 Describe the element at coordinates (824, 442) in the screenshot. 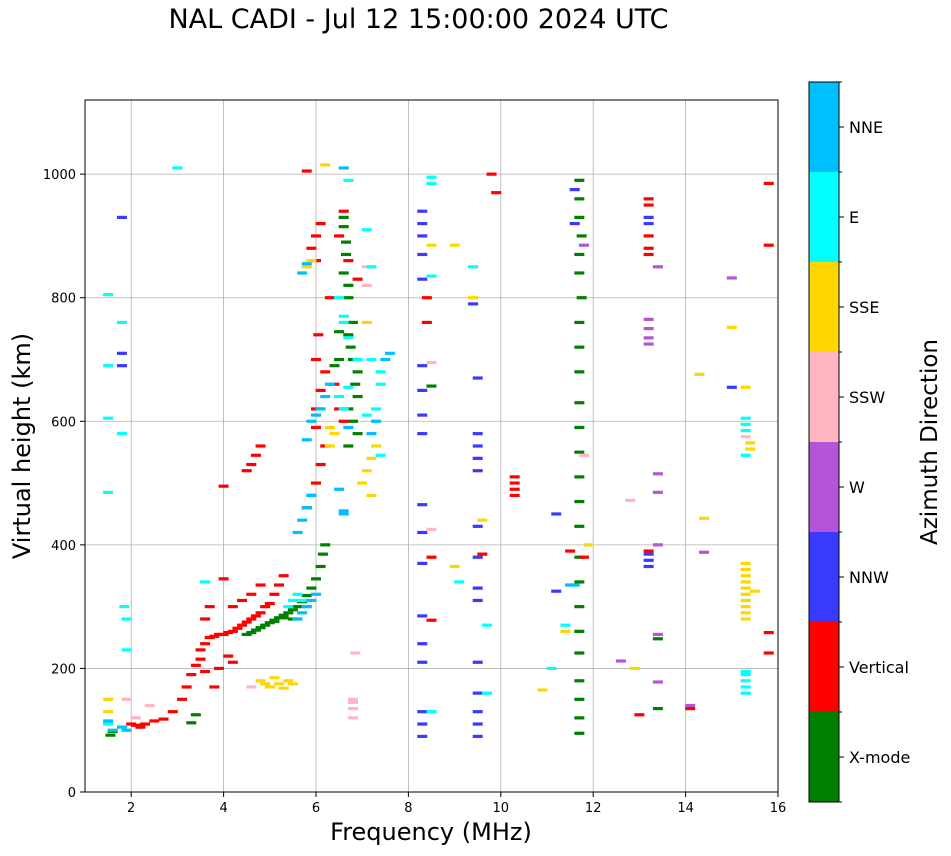

I see `colorbar-frame` at that location.